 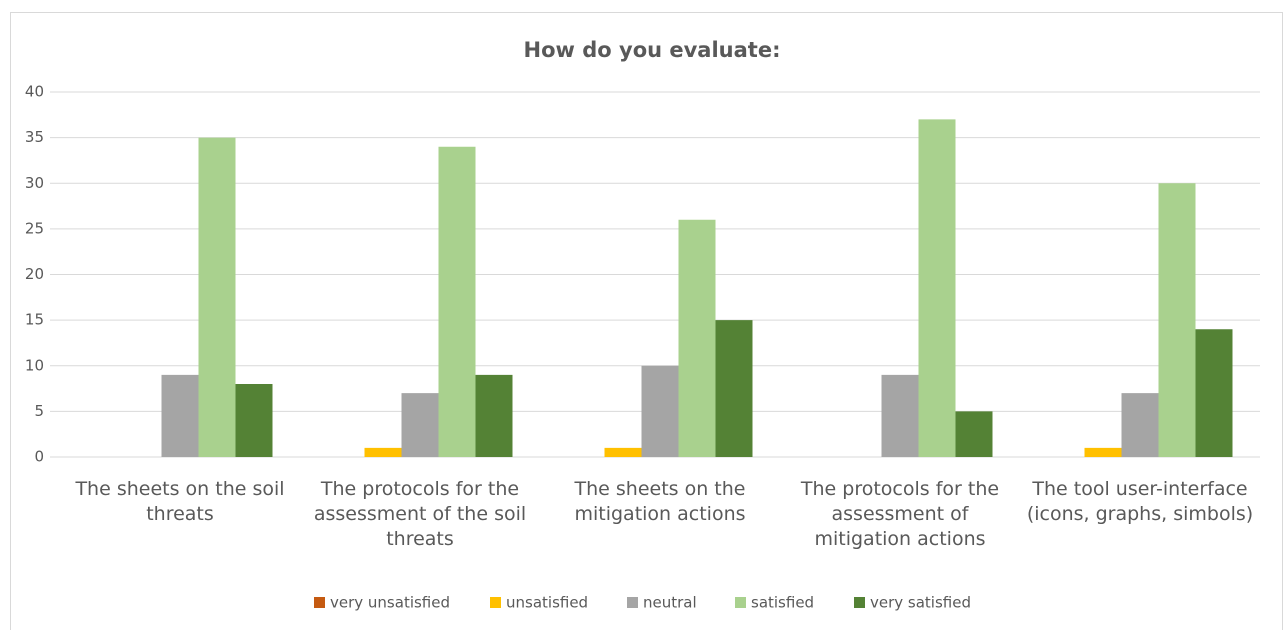 What do you see at coordinates (34, 183) in the screenshot?
I see `y-tick-label: 30` at bounding box center [34, 183].